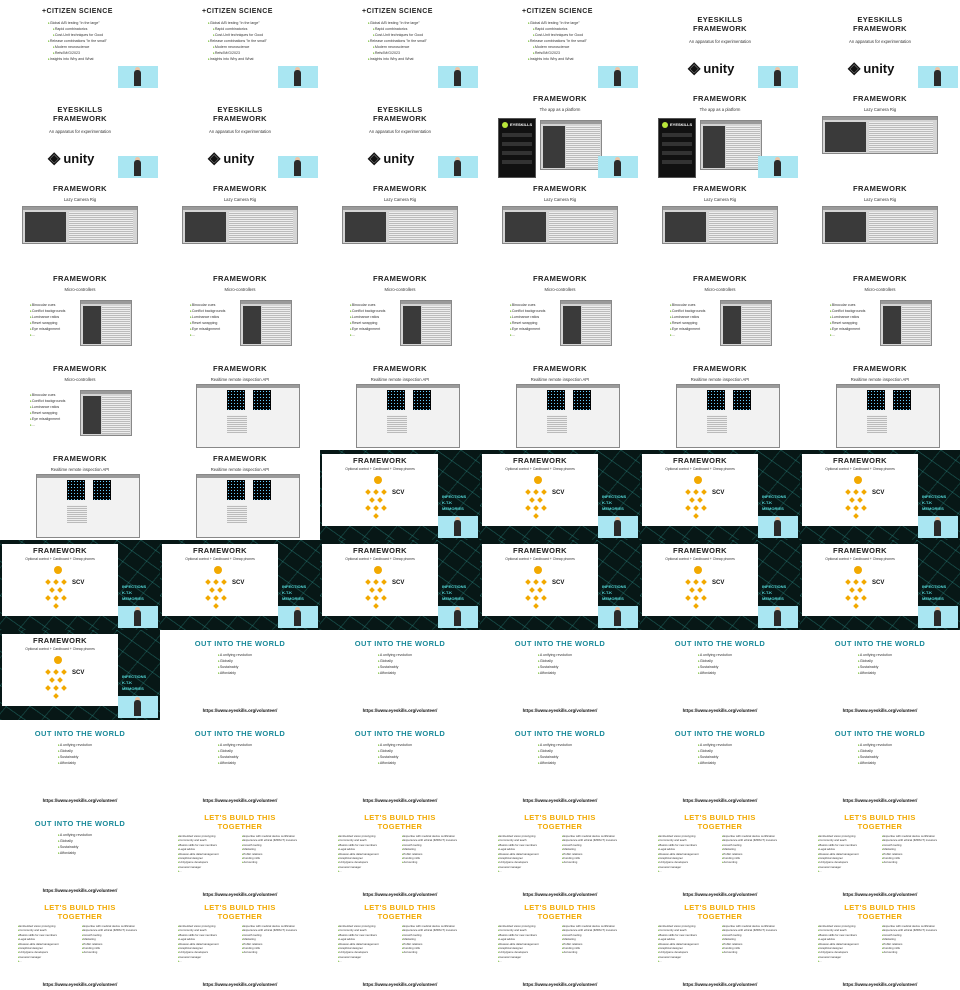 Image resolution: width=960 pixels, height=990 pixels. Describe the element at coordinates (677, 144) in the screenshot. I see `app-menu-item` at that location.